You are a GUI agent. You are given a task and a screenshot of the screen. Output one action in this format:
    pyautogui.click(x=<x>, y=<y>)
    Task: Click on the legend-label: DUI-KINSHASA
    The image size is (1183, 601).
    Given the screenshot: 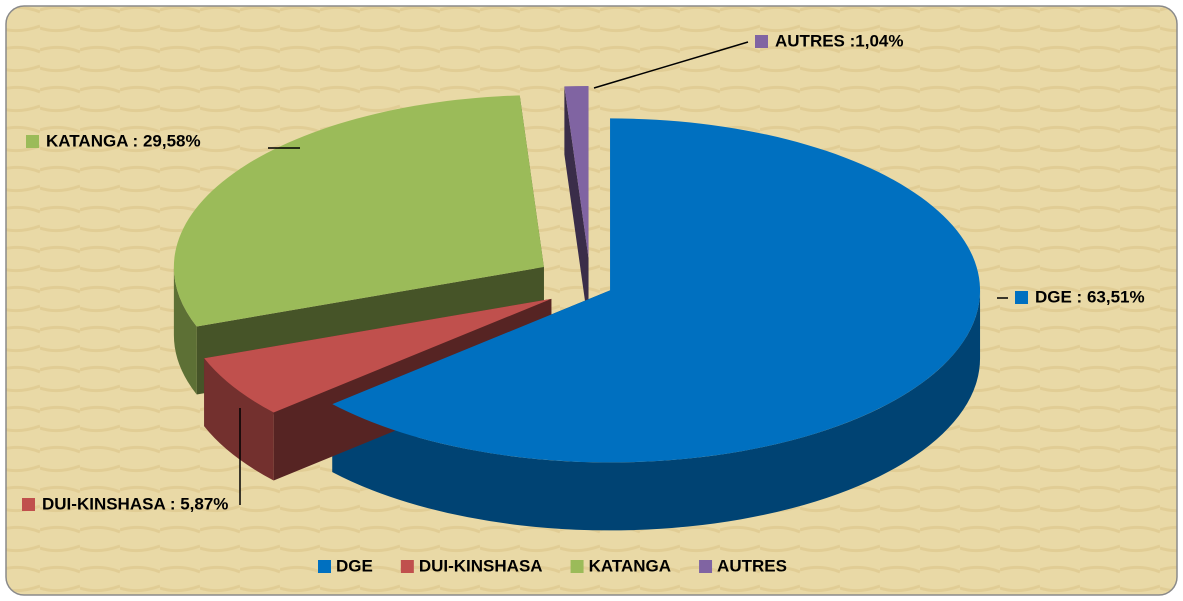 What is the action you would take?
    pyautogui.click(x=481, y=565)
    